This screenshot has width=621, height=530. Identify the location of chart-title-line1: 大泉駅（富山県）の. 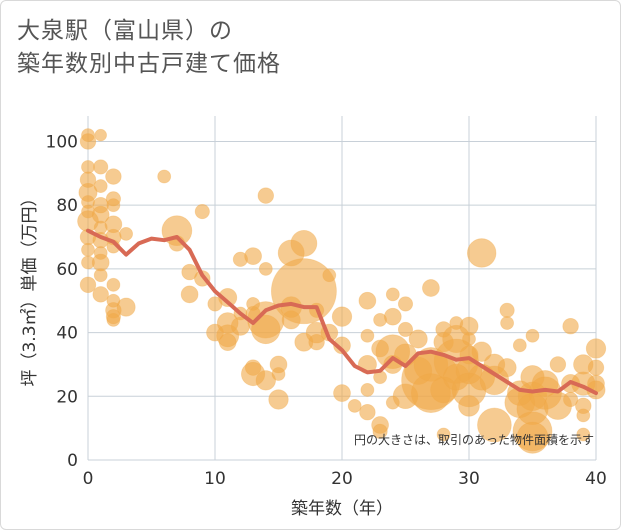
(125, 31).